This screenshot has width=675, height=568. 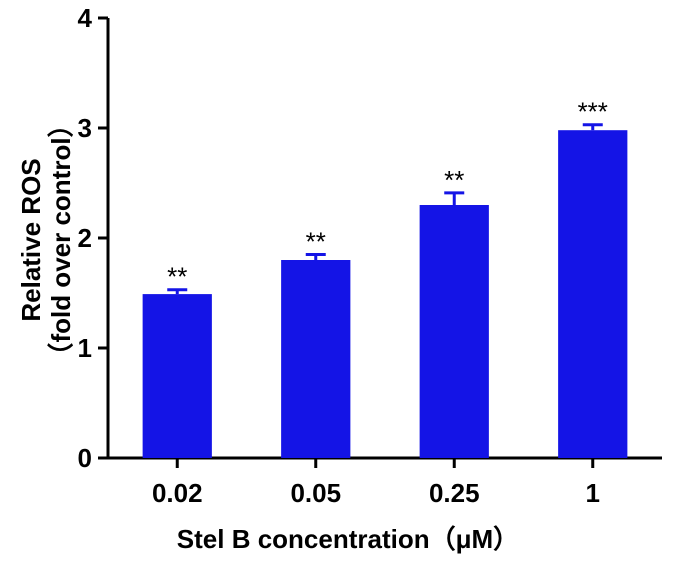 What do you see at coordinates (85, 348) in the screenshot?
I see `y-tick-label-1: 1` at bounding box center [85, 348].